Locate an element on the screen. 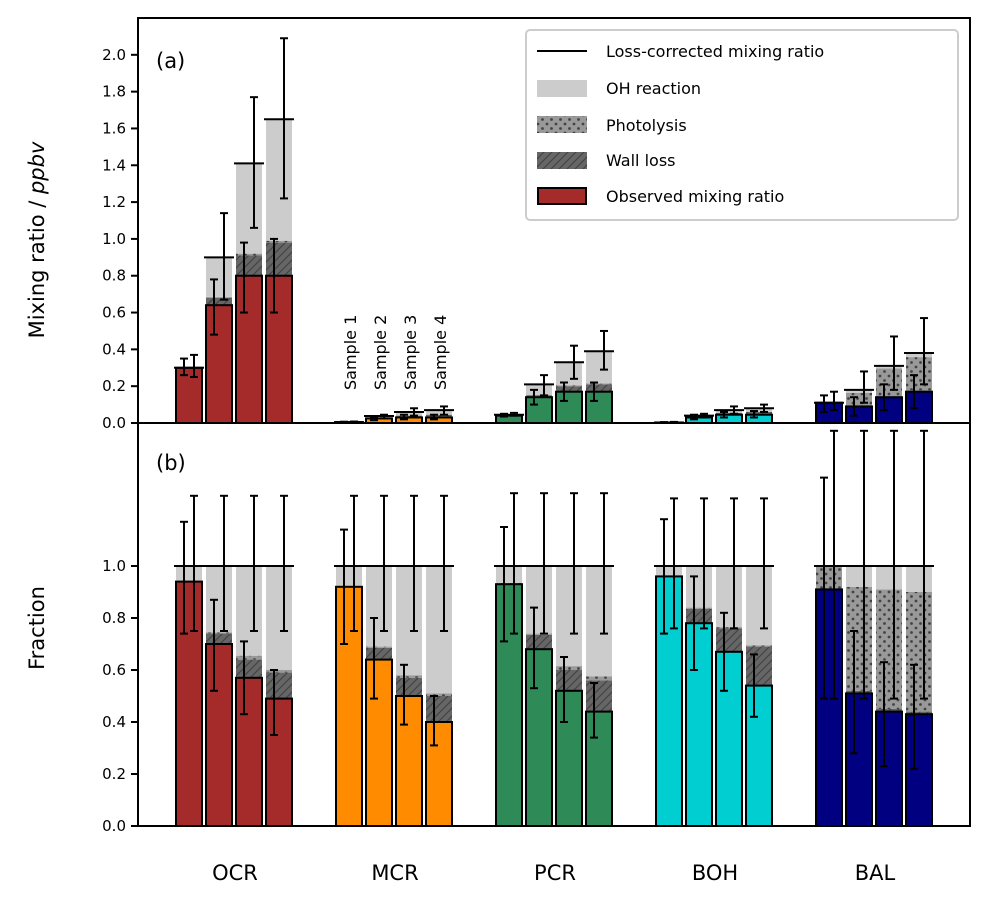  legend-swatch-oh is located at coordinates (562, 88).